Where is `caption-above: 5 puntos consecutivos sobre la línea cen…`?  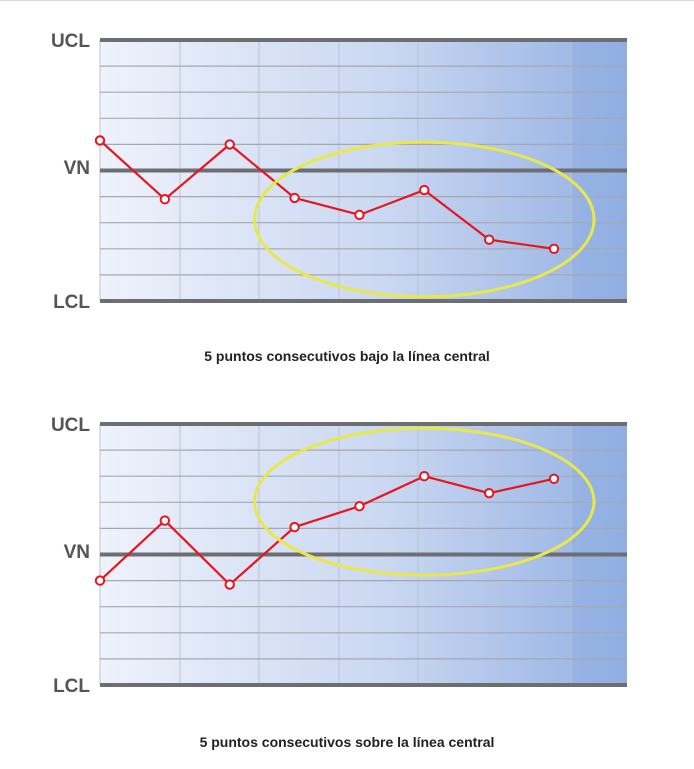
caption-above: 5 puntos consecutivos sobre la línea cen… is located at coordinates (347, 742).